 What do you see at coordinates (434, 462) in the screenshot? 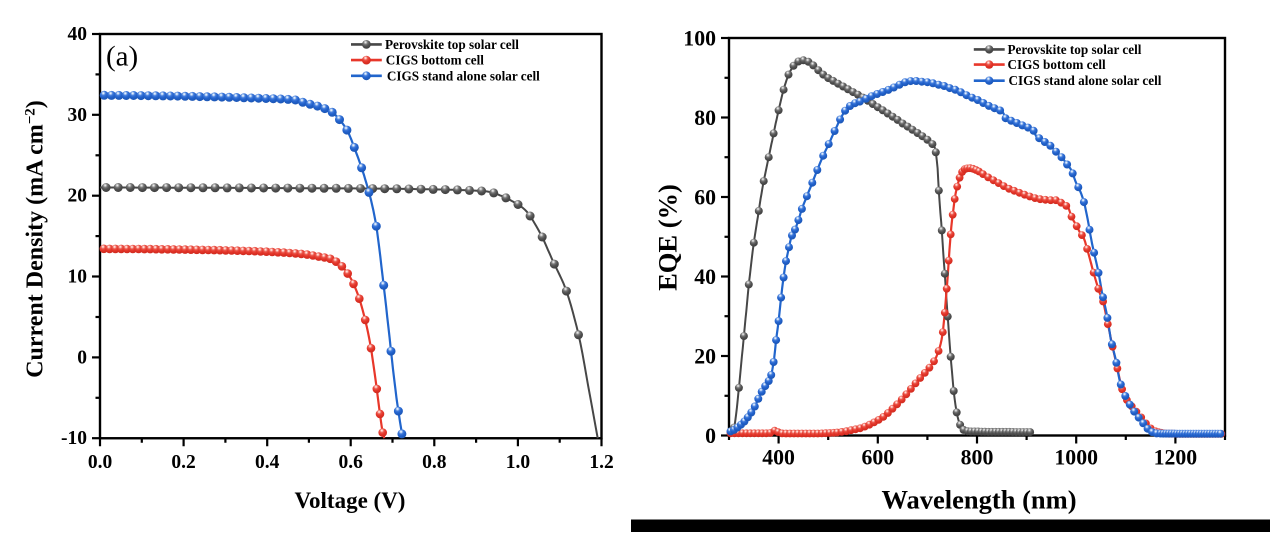
I see `svg-text: 0.8` at bounding box center [434, 462].